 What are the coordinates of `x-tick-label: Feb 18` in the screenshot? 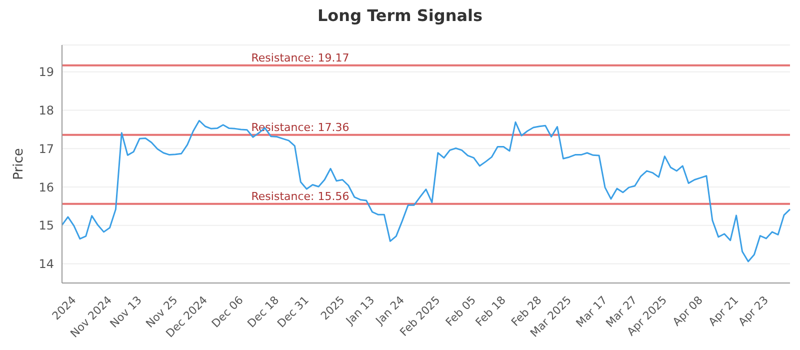 It's located at (490, 311).